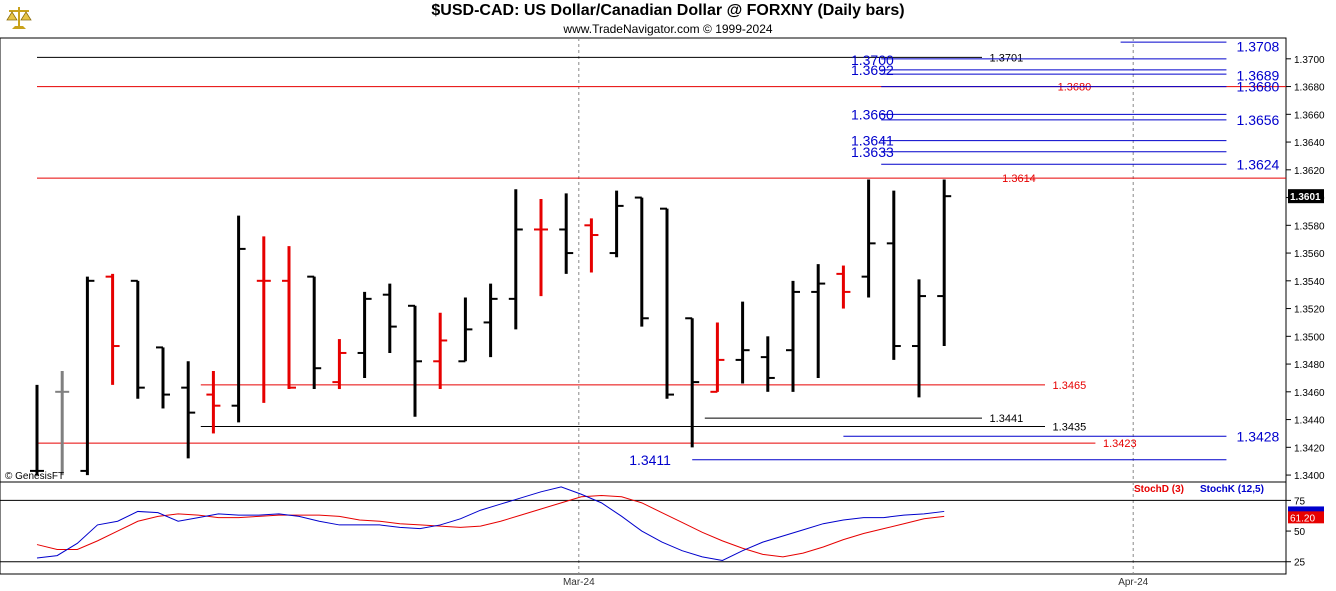 This screenshot has height=591, width=1336. Describe the element at coordinates (1309, 254) in the screenshot. I see `y-tick-label: 1.3560` at that location.